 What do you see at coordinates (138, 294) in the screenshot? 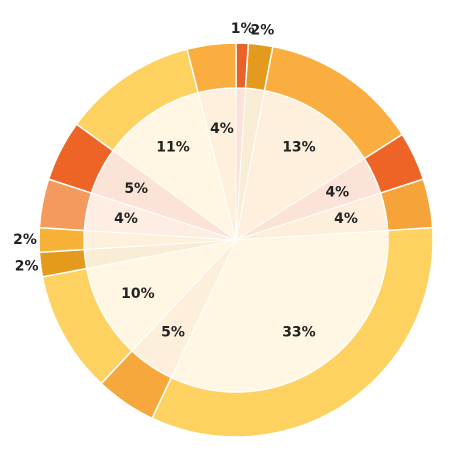
I see `data-label: 10%` at bounding box center [138, 294].